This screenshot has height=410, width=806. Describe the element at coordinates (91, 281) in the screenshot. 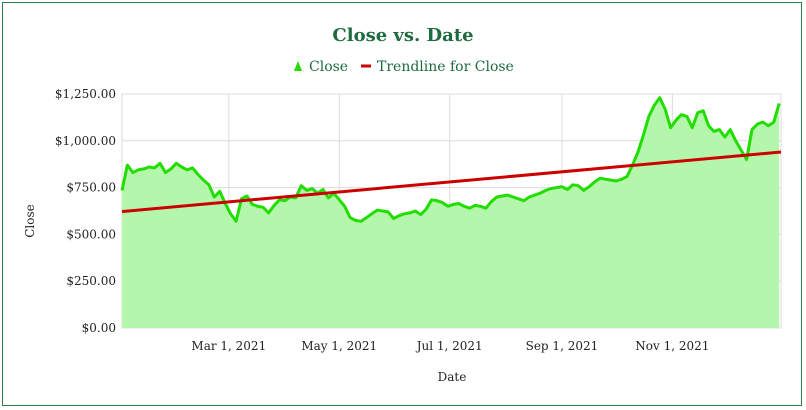

I see `y-tick-label: $250.00` at that location.